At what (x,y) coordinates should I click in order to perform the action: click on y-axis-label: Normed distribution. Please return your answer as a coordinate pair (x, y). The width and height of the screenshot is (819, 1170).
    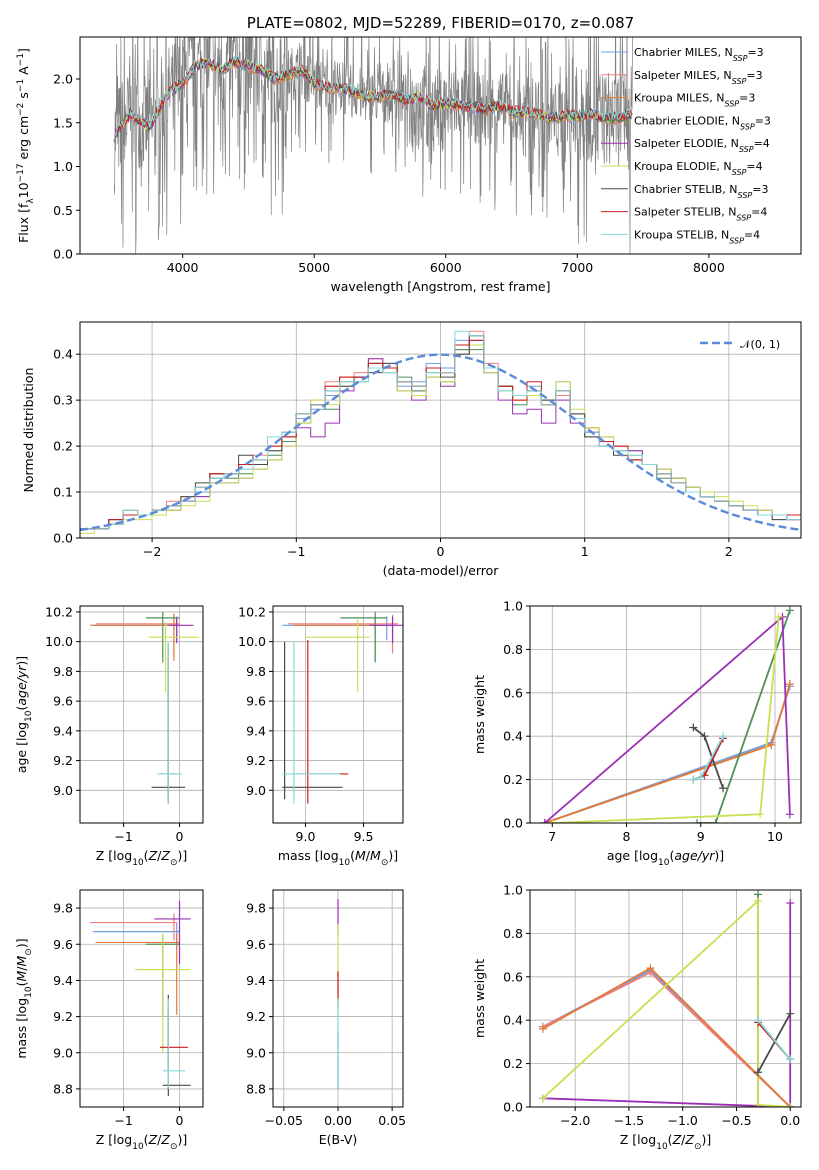
    Looking at the image, I should click on (28, 430).